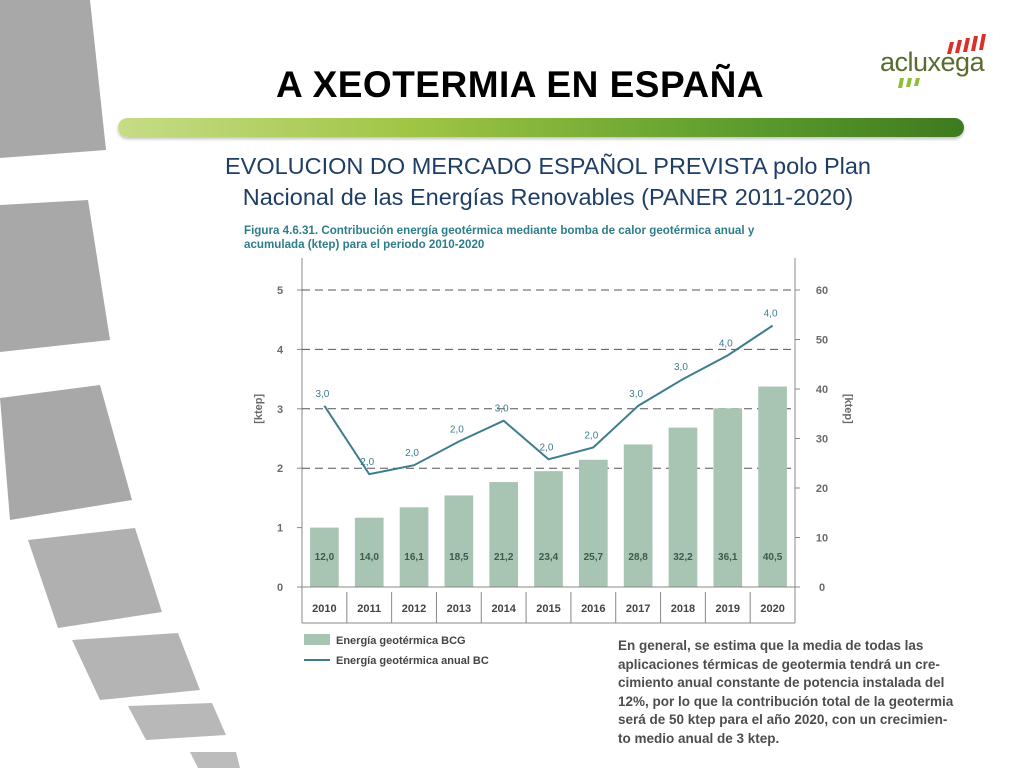 Image resolution: width=1024 pixels, height=768 pixels. What do you see at coordinates (280, 529) in the screenshot?
I see `left-tick-label: 1` at bounding box center [280, 529].